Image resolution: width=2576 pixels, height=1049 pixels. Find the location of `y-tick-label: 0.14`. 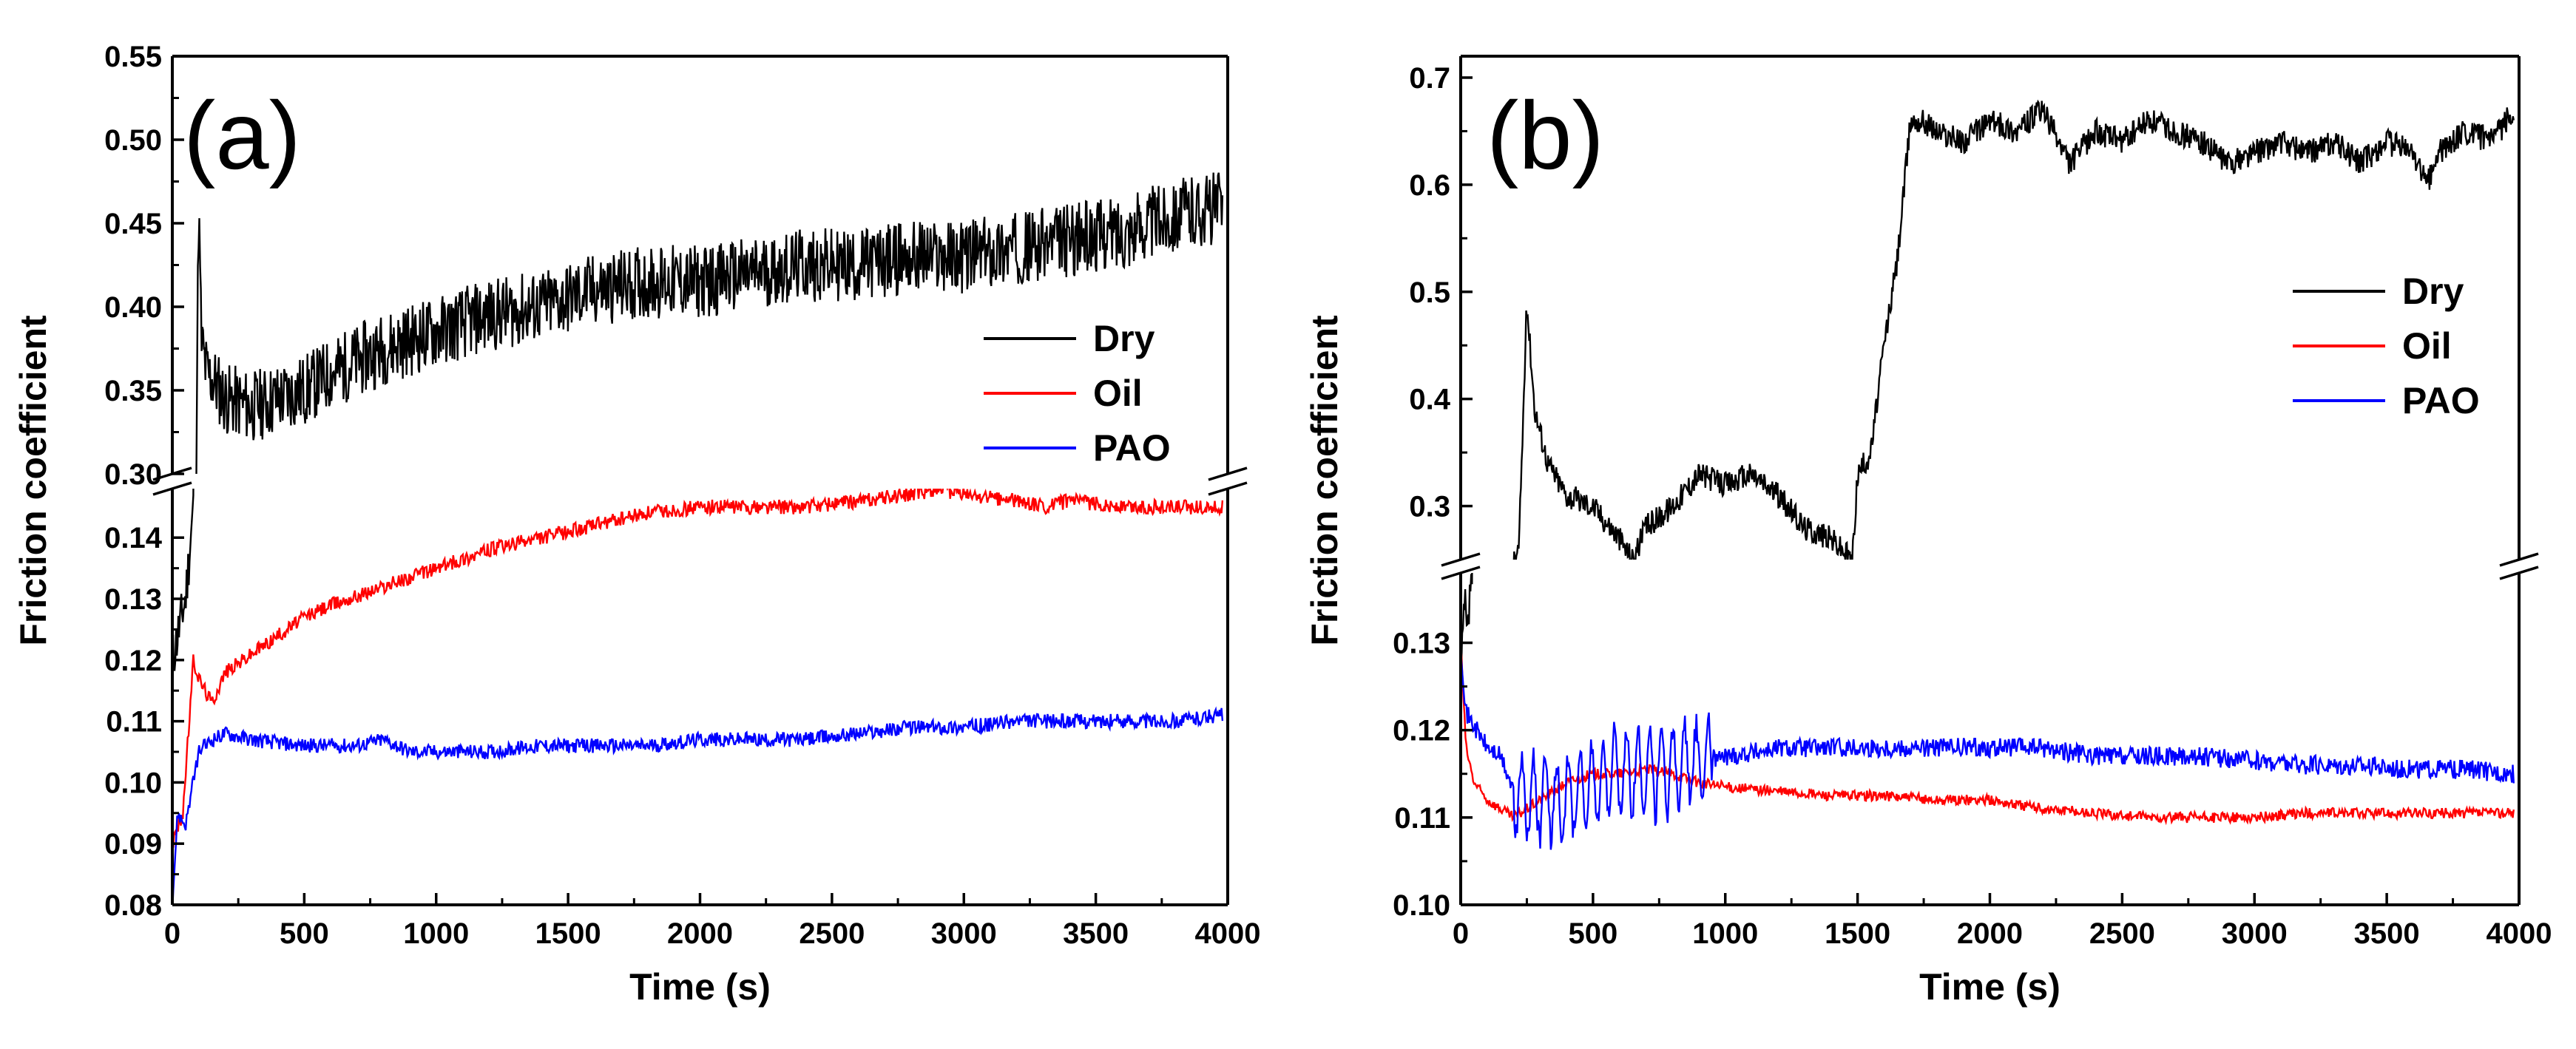

y-tick-label: 0.14 is located at coordinates (133, 538).